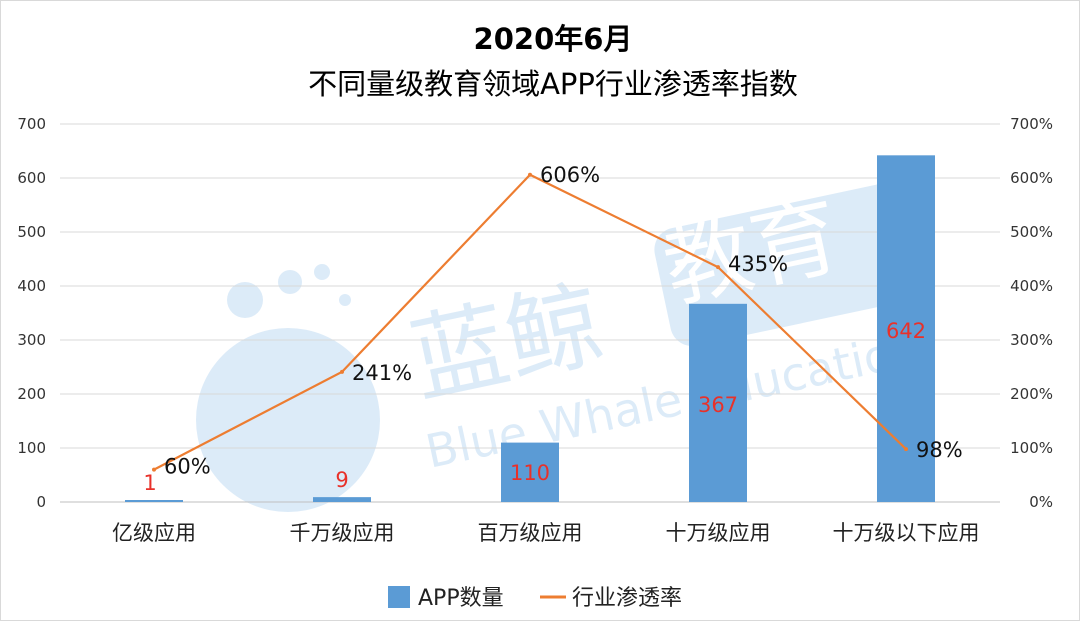 Image resolution: width=1080 pixels, height=621 pixels. Describe the element at coordinates (154, 533) in the screenshot. I see `x-tick-label: 亿级应用` at that location.